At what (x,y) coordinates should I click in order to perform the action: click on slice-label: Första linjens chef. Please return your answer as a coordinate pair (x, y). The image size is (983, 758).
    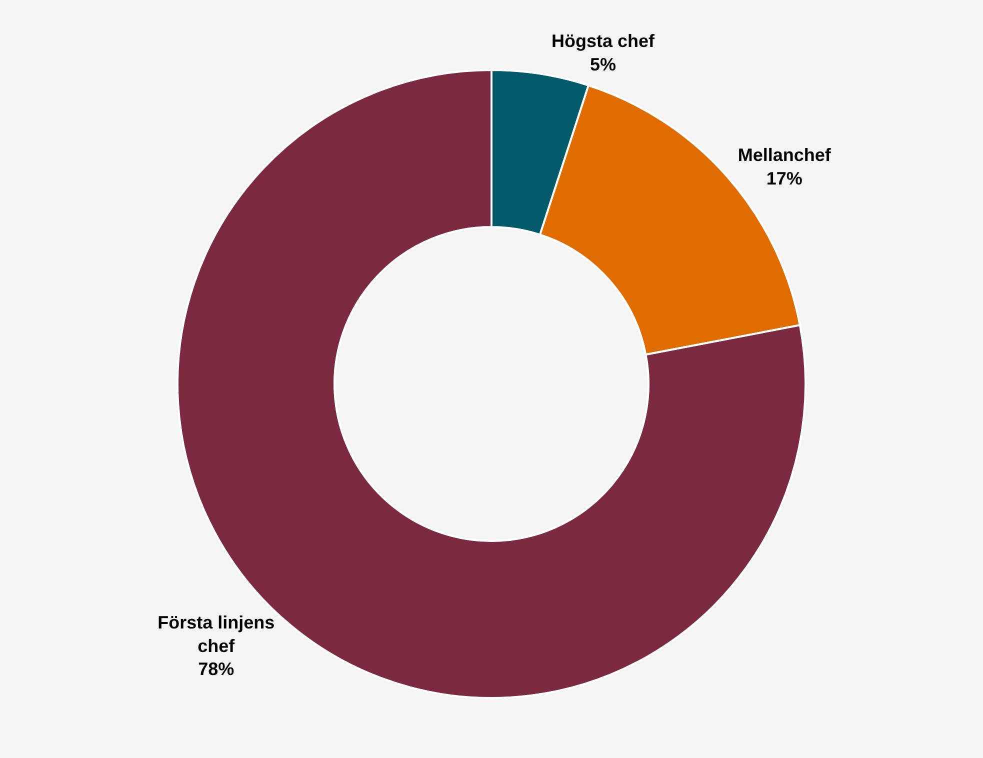
    Looking at the image, I should click on (216, 634).